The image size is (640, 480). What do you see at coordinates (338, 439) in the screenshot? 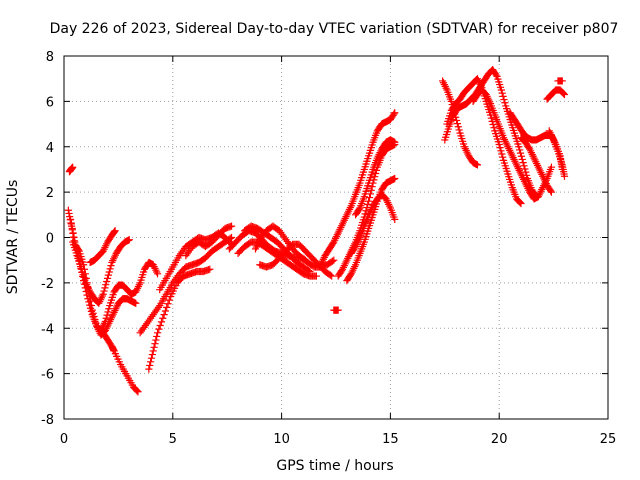
I see `x-axis-tick-labels: 0 5 10 15 20 25` at bounding box center [338, 439].